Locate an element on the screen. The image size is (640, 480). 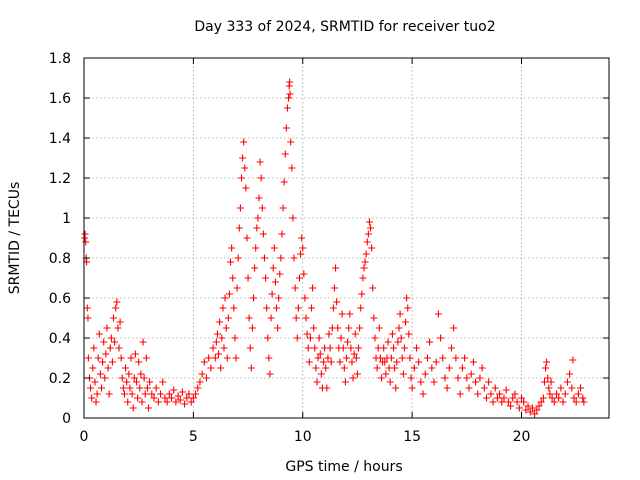
y-axis-label: SRMTID / TECUs is located at coordinates (15, 238).